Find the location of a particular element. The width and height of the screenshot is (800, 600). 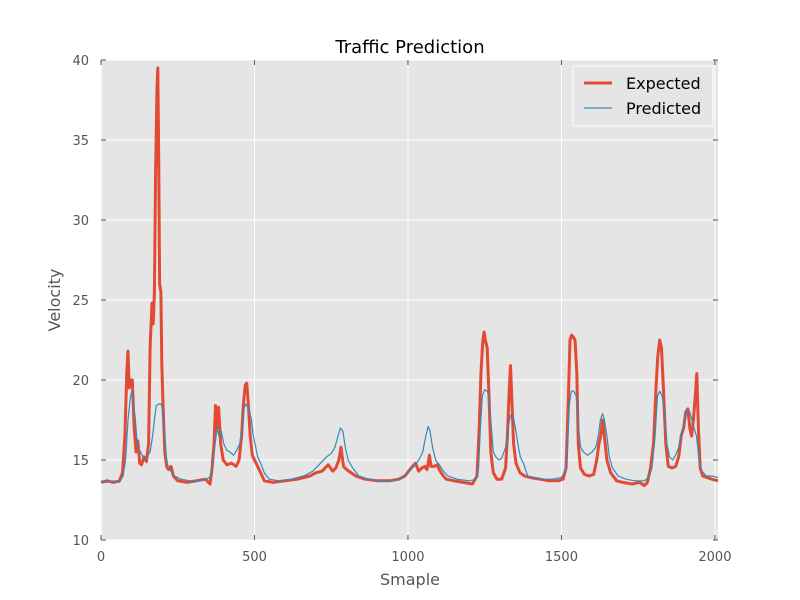

x-tick-label: 1500 is located at coordinates (561, 557).